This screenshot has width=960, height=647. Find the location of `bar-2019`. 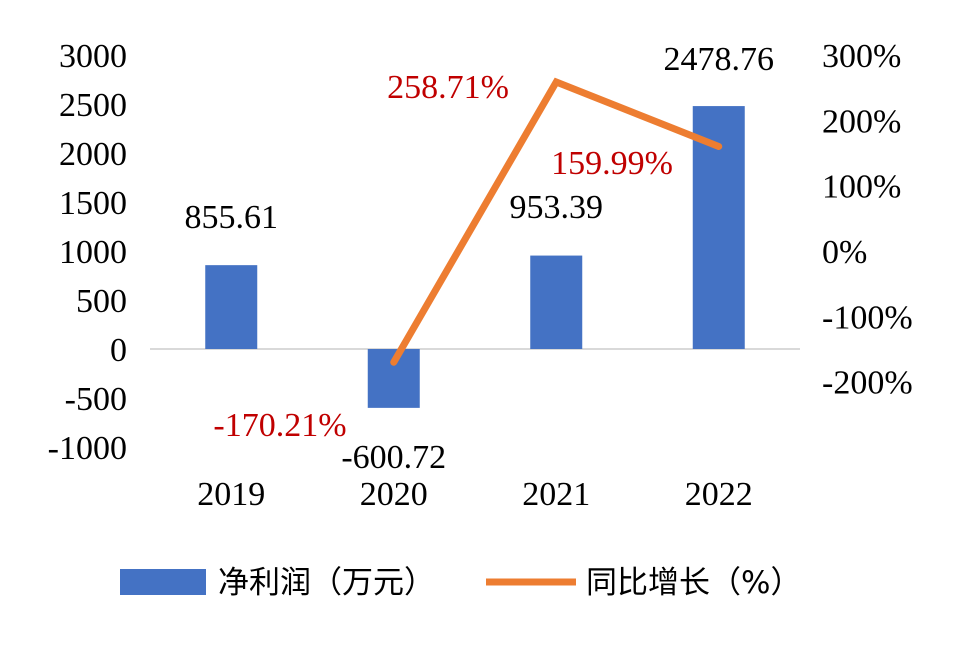

bar-2019 is located at coordinates (231, 307).